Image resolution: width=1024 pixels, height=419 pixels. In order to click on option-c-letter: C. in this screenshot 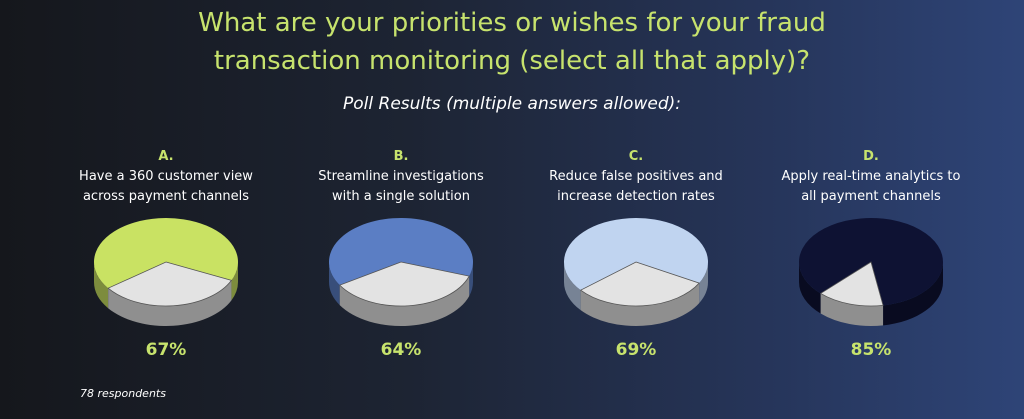, I will do `click(636, 156)`.